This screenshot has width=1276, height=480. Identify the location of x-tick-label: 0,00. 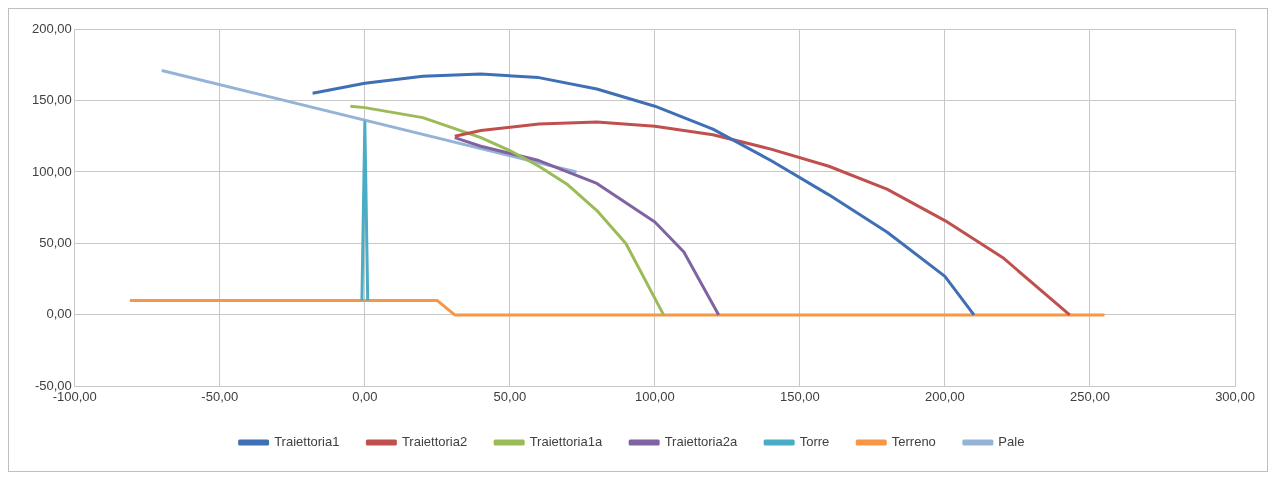
(365, 396).